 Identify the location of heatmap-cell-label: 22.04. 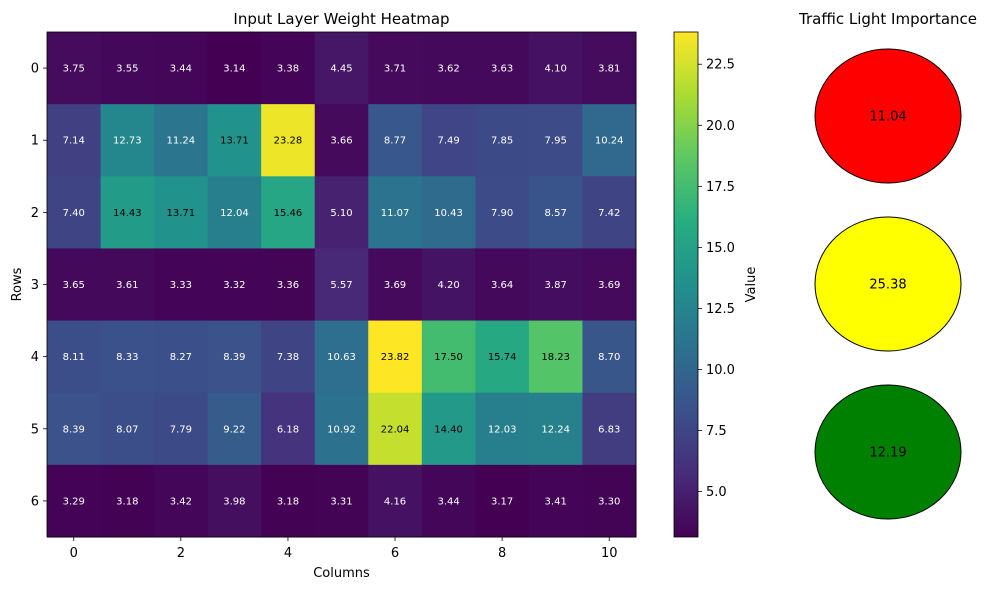
(395, 429).